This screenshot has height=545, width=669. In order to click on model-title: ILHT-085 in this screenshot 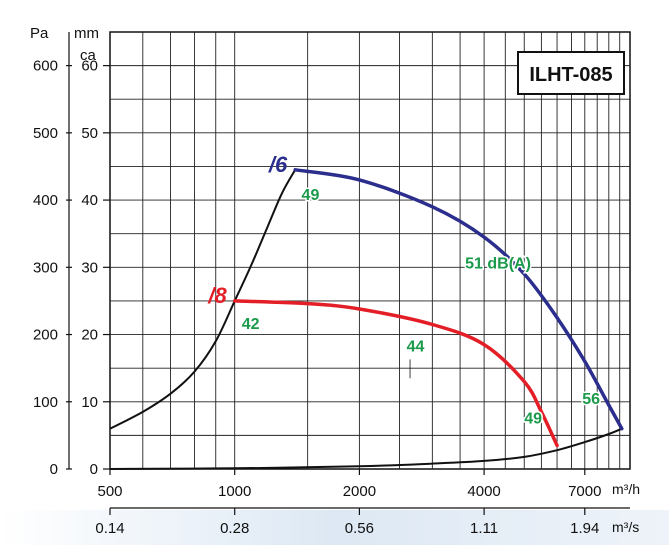, I will do `click(570, 75)`.